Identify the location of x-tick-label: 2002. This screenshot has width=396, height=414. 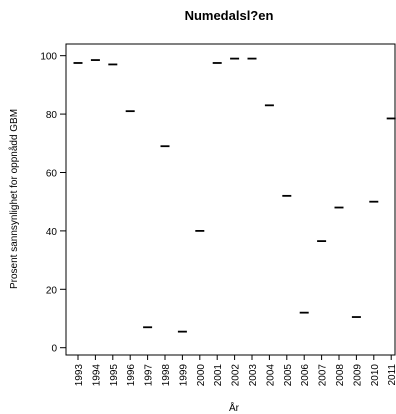
(236, 375).